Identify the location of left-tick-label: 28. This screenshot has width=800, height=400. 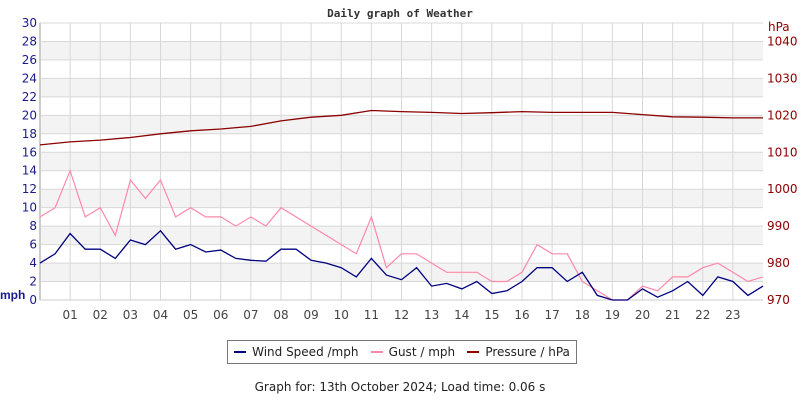
(29, 41).